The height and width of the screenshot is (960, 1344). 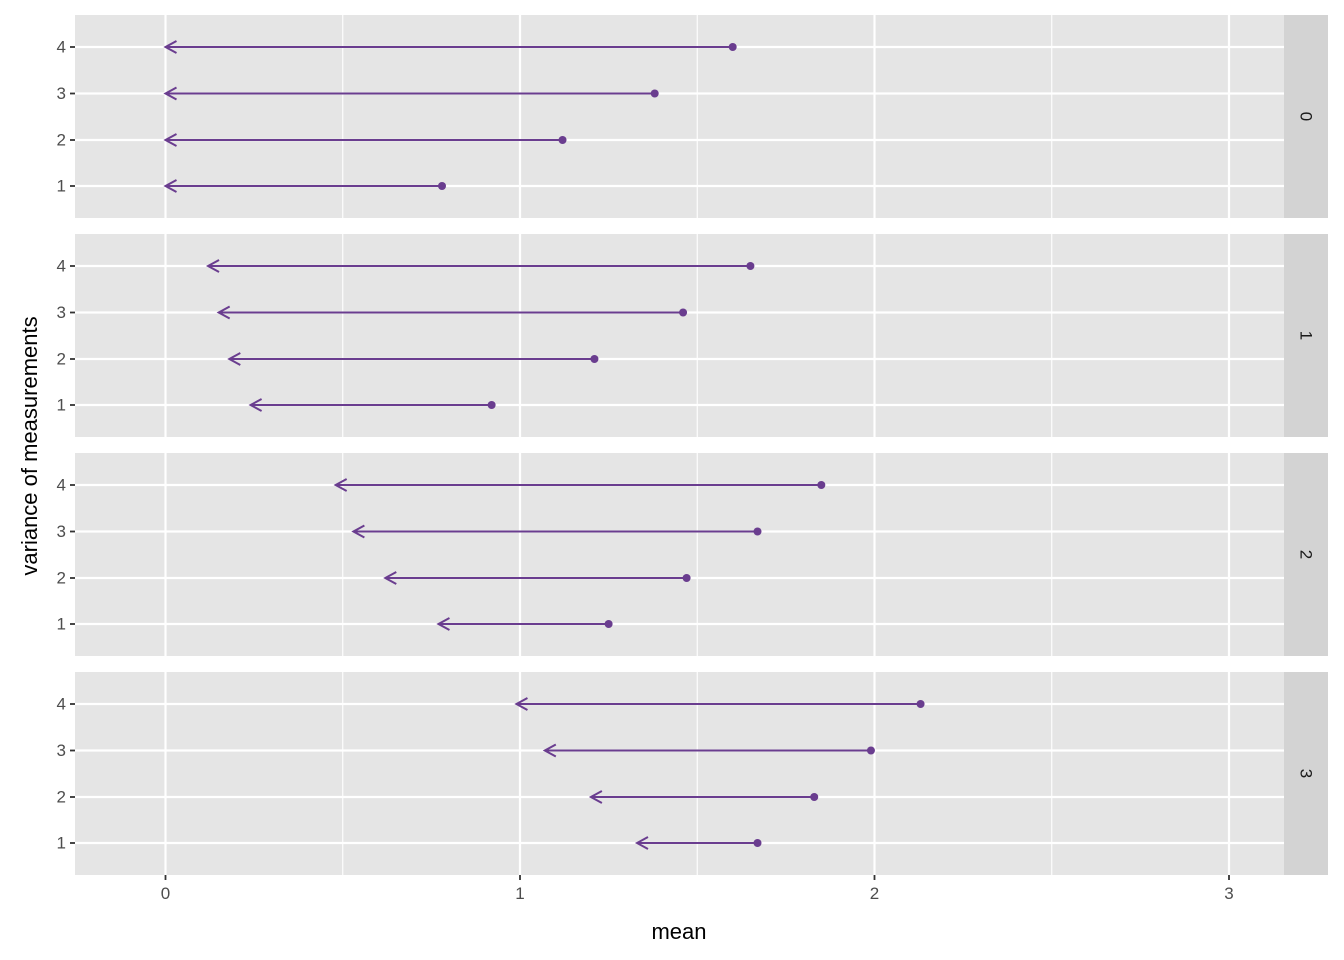 What do you see at coordinates (874, 893) in the screenshot?
I see `x-tick-label: 2` at bounding box center [874, 893].